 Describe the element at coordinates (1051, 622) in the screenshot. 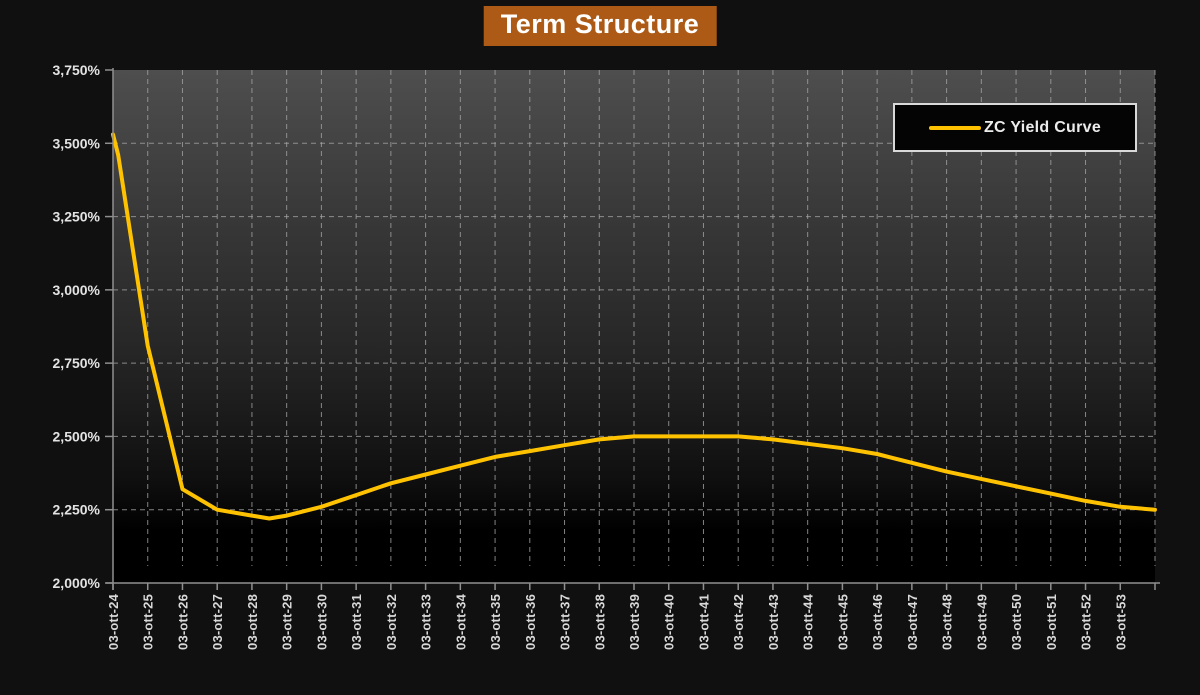

I see `x-tick-label: 03-ott-51` at that location.